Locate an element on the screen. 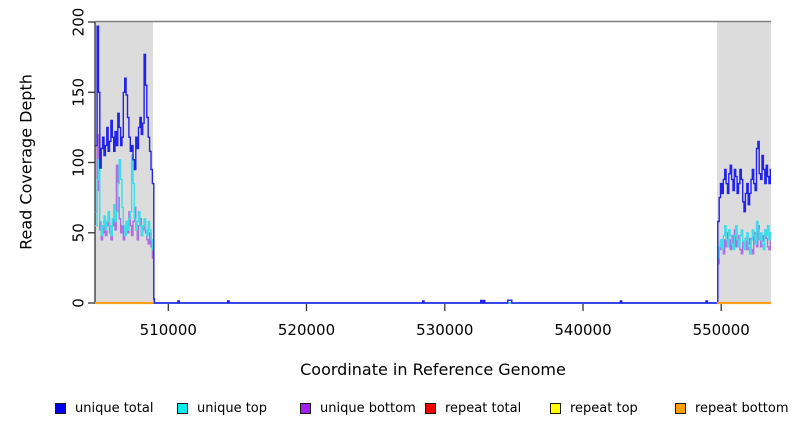  legend-label: repeat bottom is located at coordinates (742, 408).